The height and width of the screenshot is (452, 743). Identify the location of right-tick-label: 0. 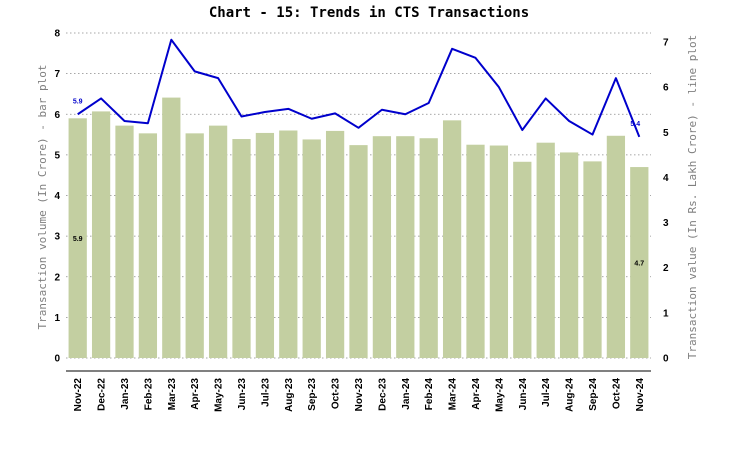
(666, 359).